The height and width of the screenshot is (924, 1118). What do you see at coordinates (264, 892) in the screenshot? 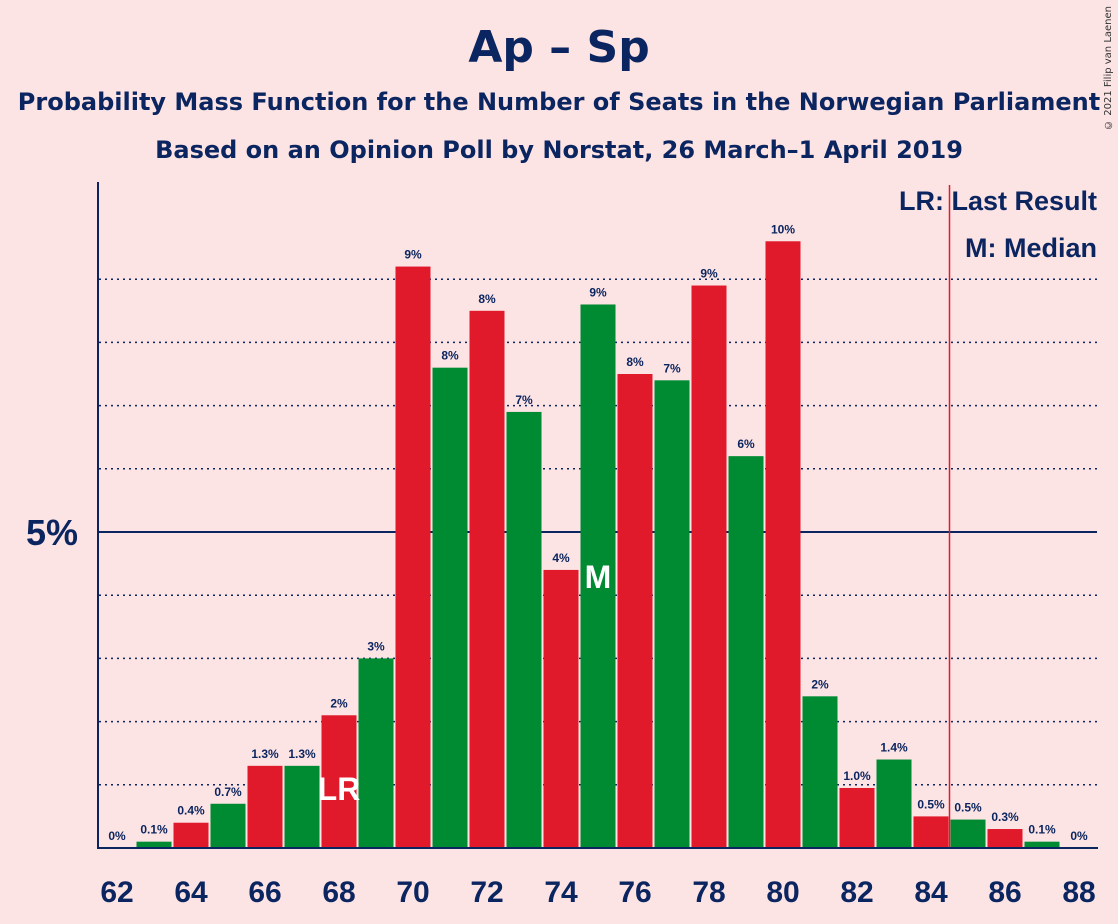
I see `x-tick-label: 66` at bounding box center [264, 892].